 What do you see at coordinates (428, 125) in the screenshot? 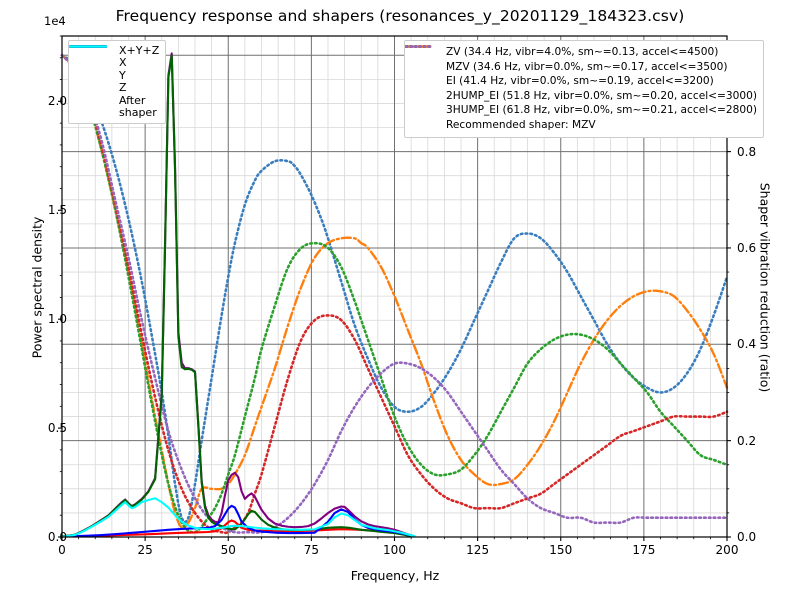
I see `legend-spacer` at bounding box center [428, 125].